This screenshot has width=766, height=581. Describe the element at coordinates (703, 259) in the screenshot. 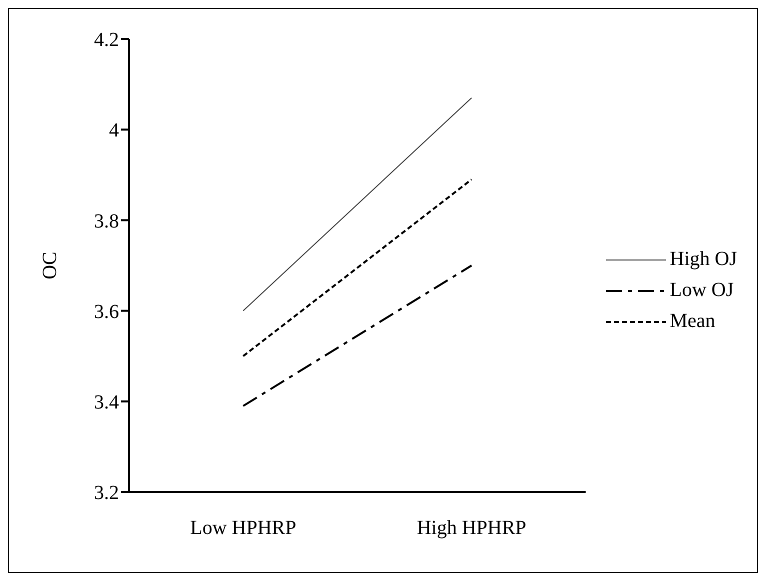

I see `legend-label: High OJ` at that location.